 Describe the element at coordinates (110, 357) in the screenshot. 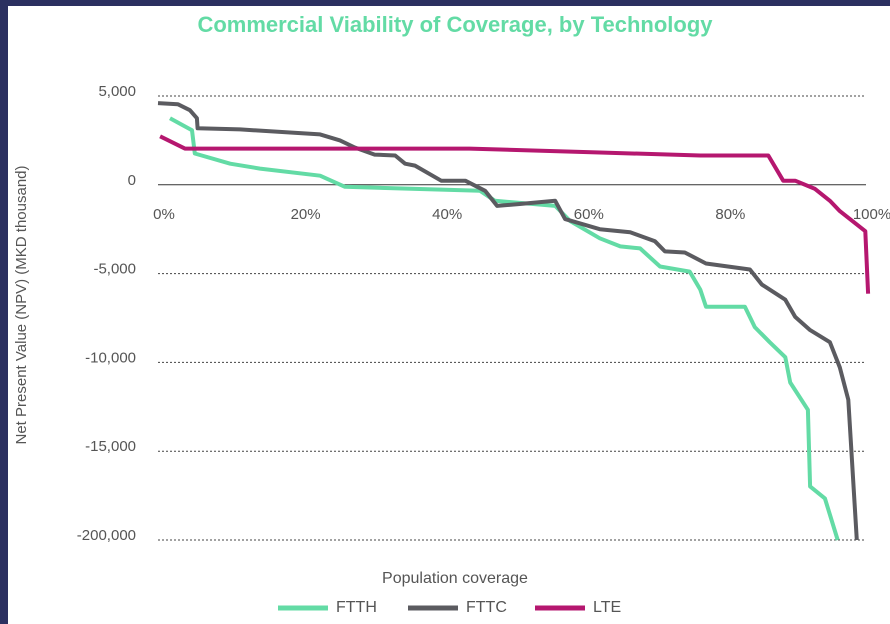

I see `y-tick-label: -10,000` at that location.